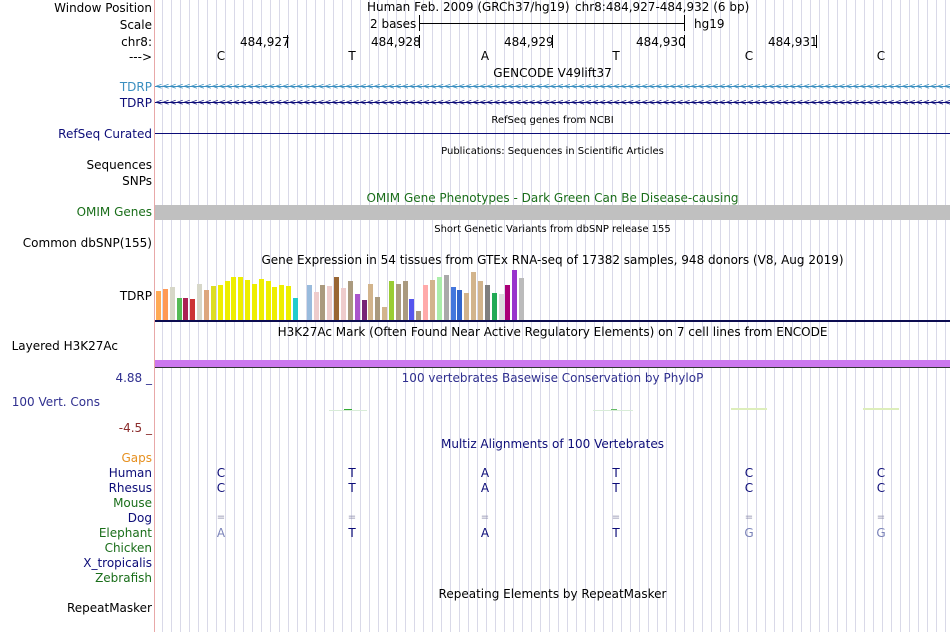  What do you see at coordinates (103, 8) in the screenshot?
I see `window-position-label: Window Position` at bounding box center [103, 8].